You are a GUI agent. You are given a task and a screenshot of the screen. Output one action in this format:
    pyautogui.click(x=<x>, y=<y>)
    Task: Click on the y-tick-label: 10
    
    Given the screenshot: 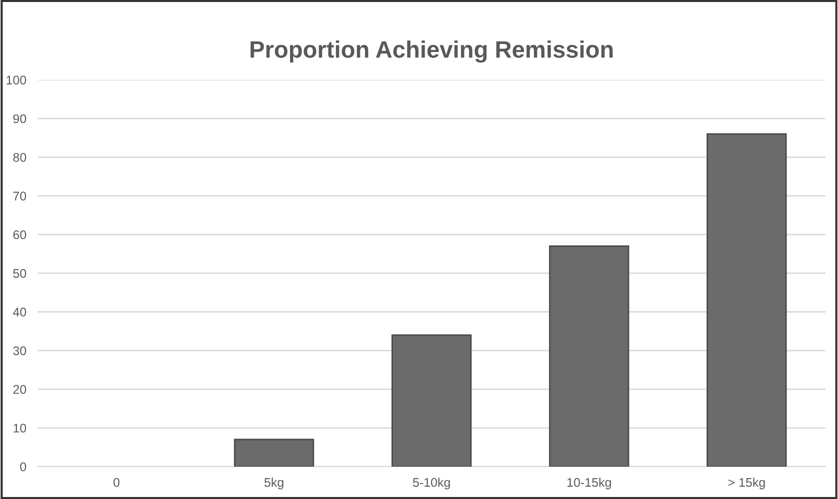 What is the action you would take?
    pyautogui.click(x=20, y=428)
    